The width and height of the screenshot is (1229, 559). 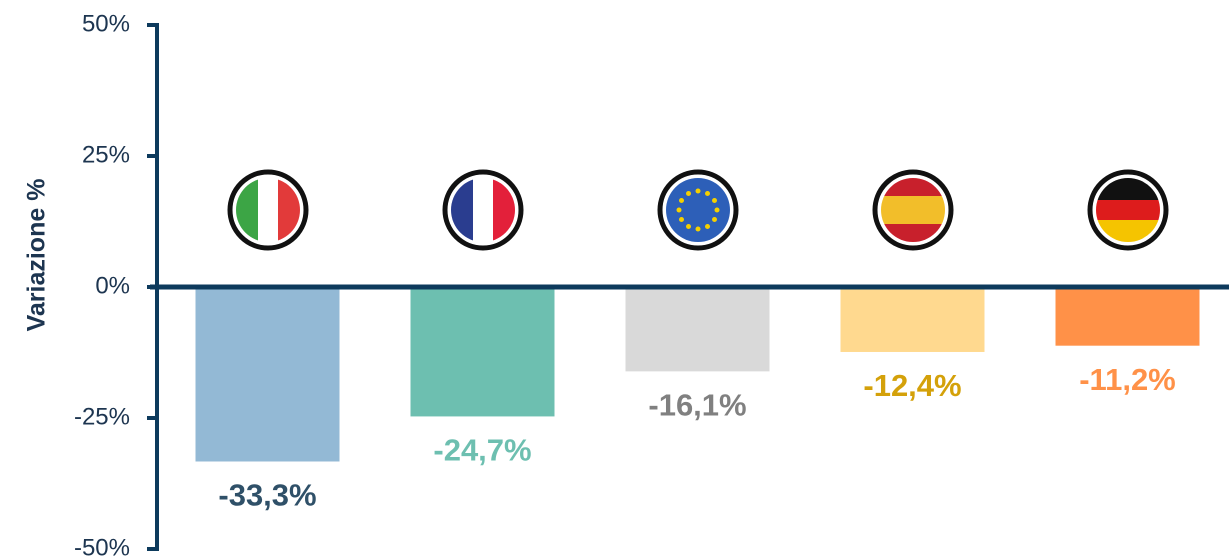 What do you see at coordinates (482, 450) in the screenshot?
I see `value-label: -24,7%` at bounding box center [482, 450].